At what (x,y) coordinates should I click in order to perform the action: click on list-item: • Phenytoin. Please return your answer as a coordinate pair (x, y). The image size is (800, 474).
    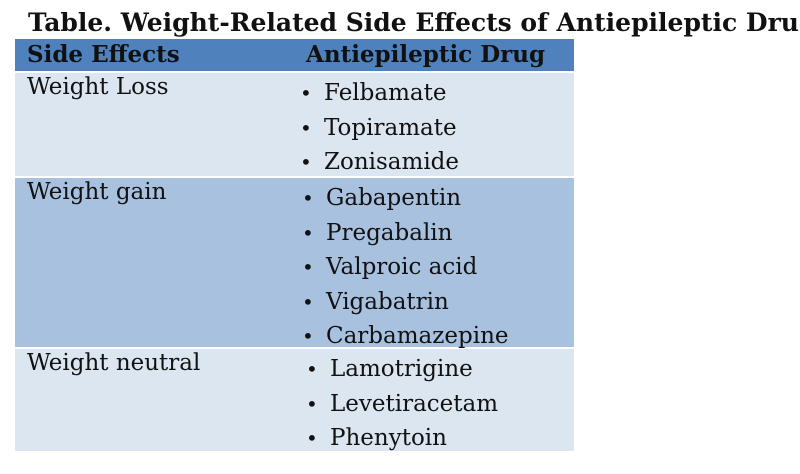
    Looking at the image, I should click on (402, 438).